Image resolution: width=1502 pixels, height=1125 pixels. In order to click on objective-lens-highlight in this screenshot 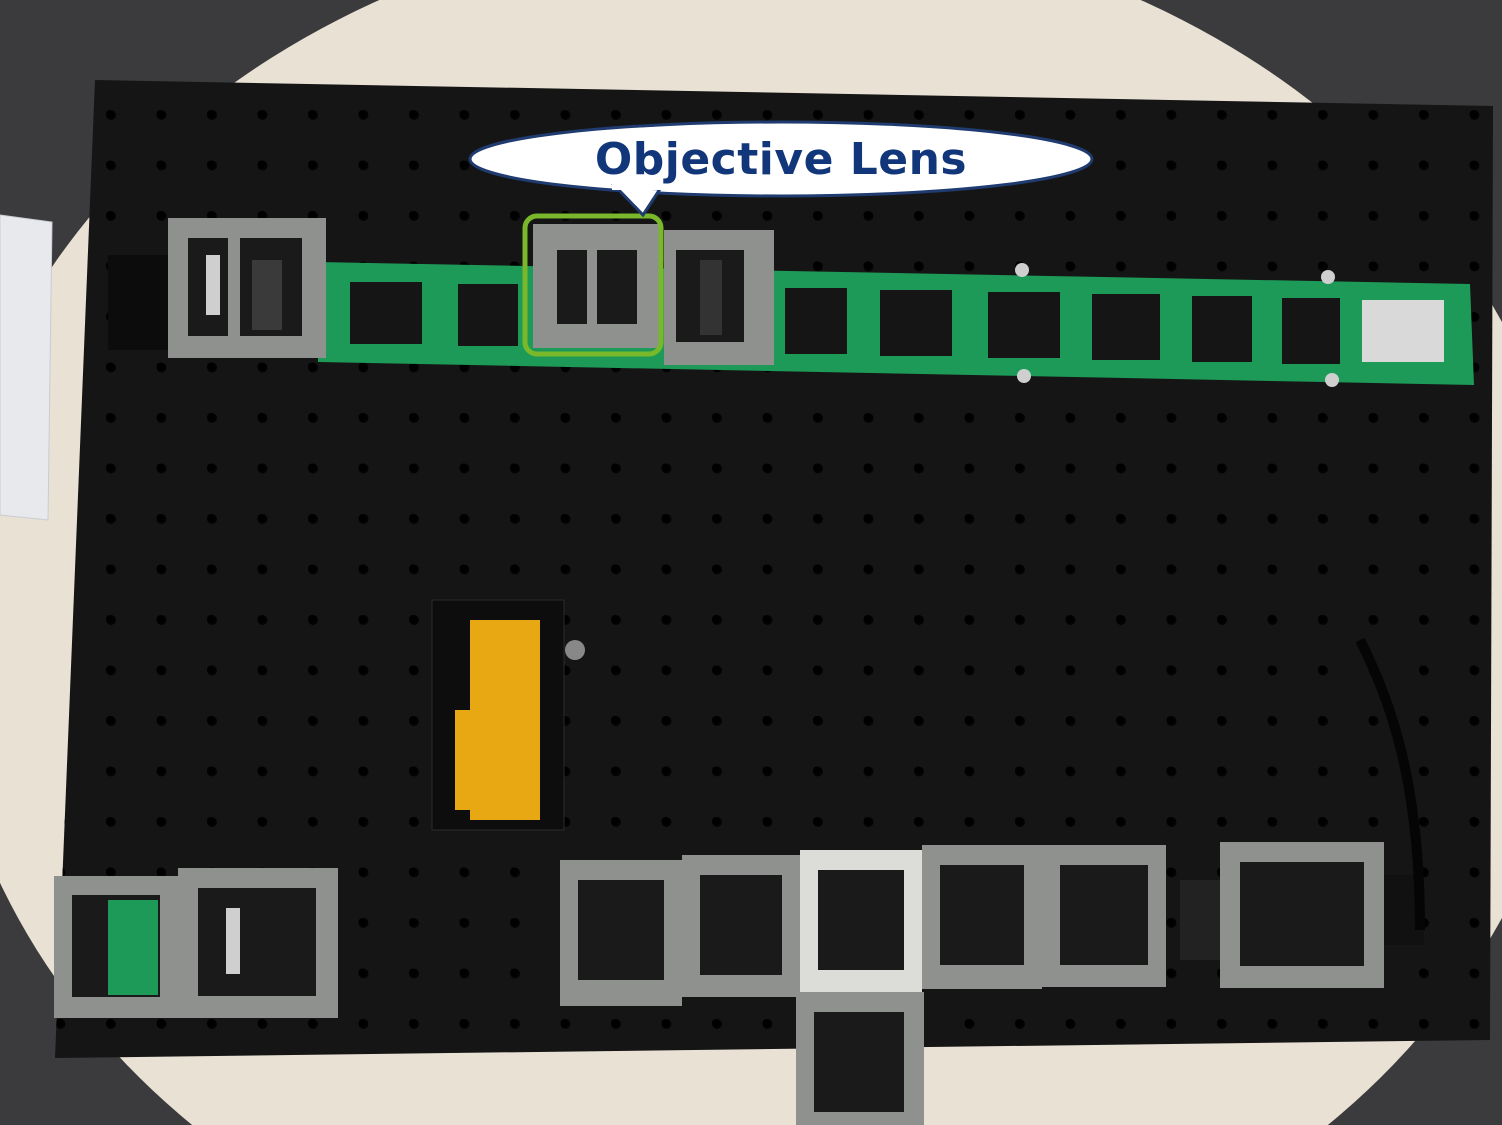, I will do `click(593, 285)`.